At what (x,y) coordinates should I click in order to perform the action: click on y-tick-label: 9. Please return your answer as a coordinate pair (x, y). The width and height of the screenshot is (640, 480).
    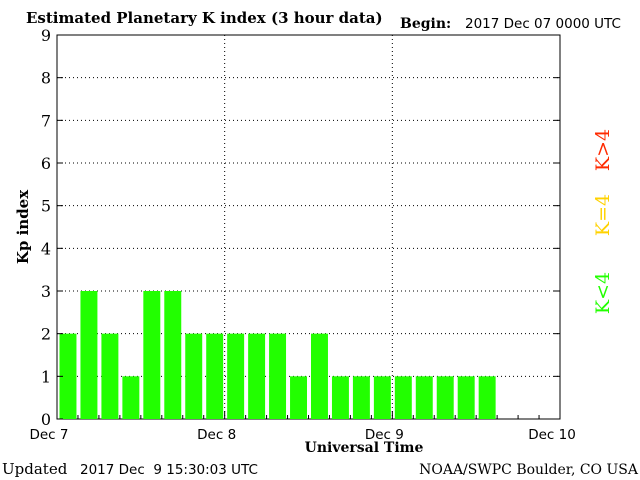
    Looking at the image, I should click on (46, 35).